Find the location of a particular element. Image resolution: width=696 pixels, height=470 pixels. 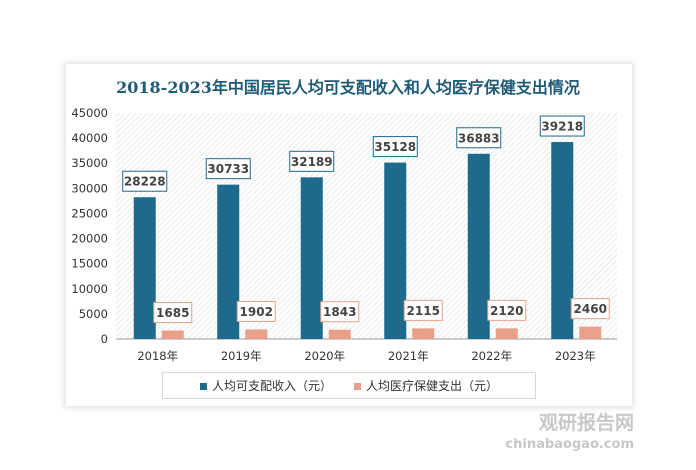

data-label: 2120 is located at coordinates (506, 311).